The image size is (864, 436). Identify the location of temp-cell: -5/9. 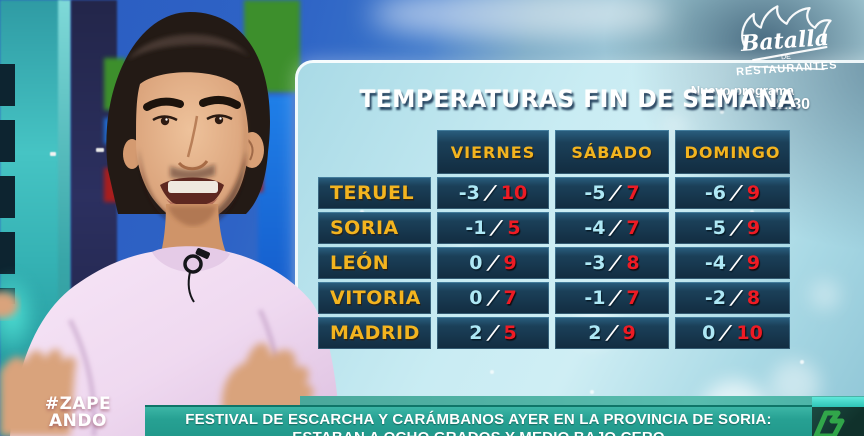
(732, 228).